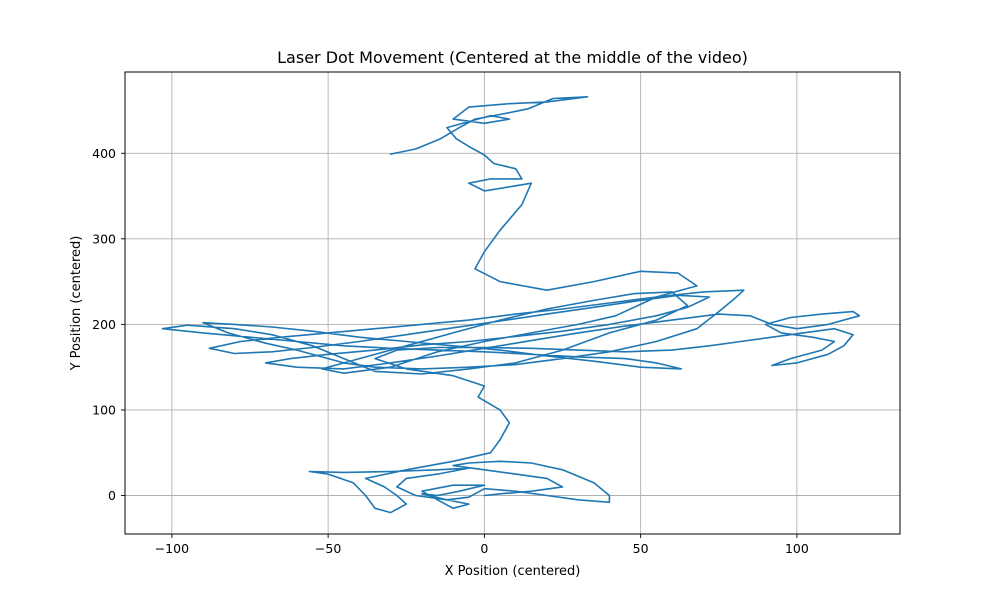  I want to click on y-tick-label: 0, so click(112, 495).